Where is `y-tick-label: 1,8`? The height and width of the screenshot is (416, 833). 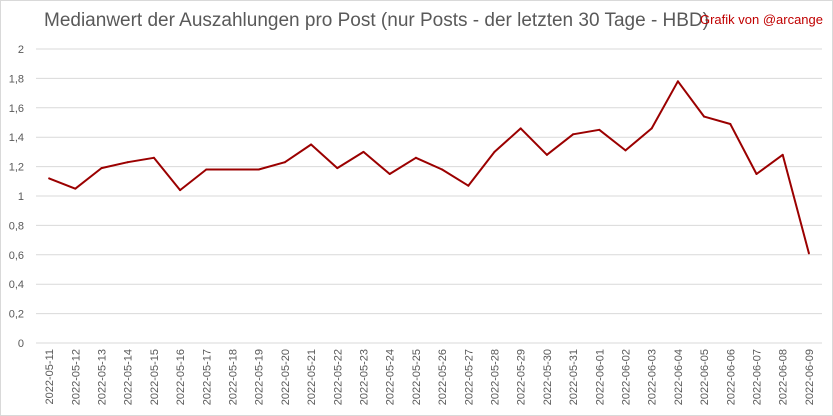 y-tick-label: 1,8 is located at coordinates (16, 79).